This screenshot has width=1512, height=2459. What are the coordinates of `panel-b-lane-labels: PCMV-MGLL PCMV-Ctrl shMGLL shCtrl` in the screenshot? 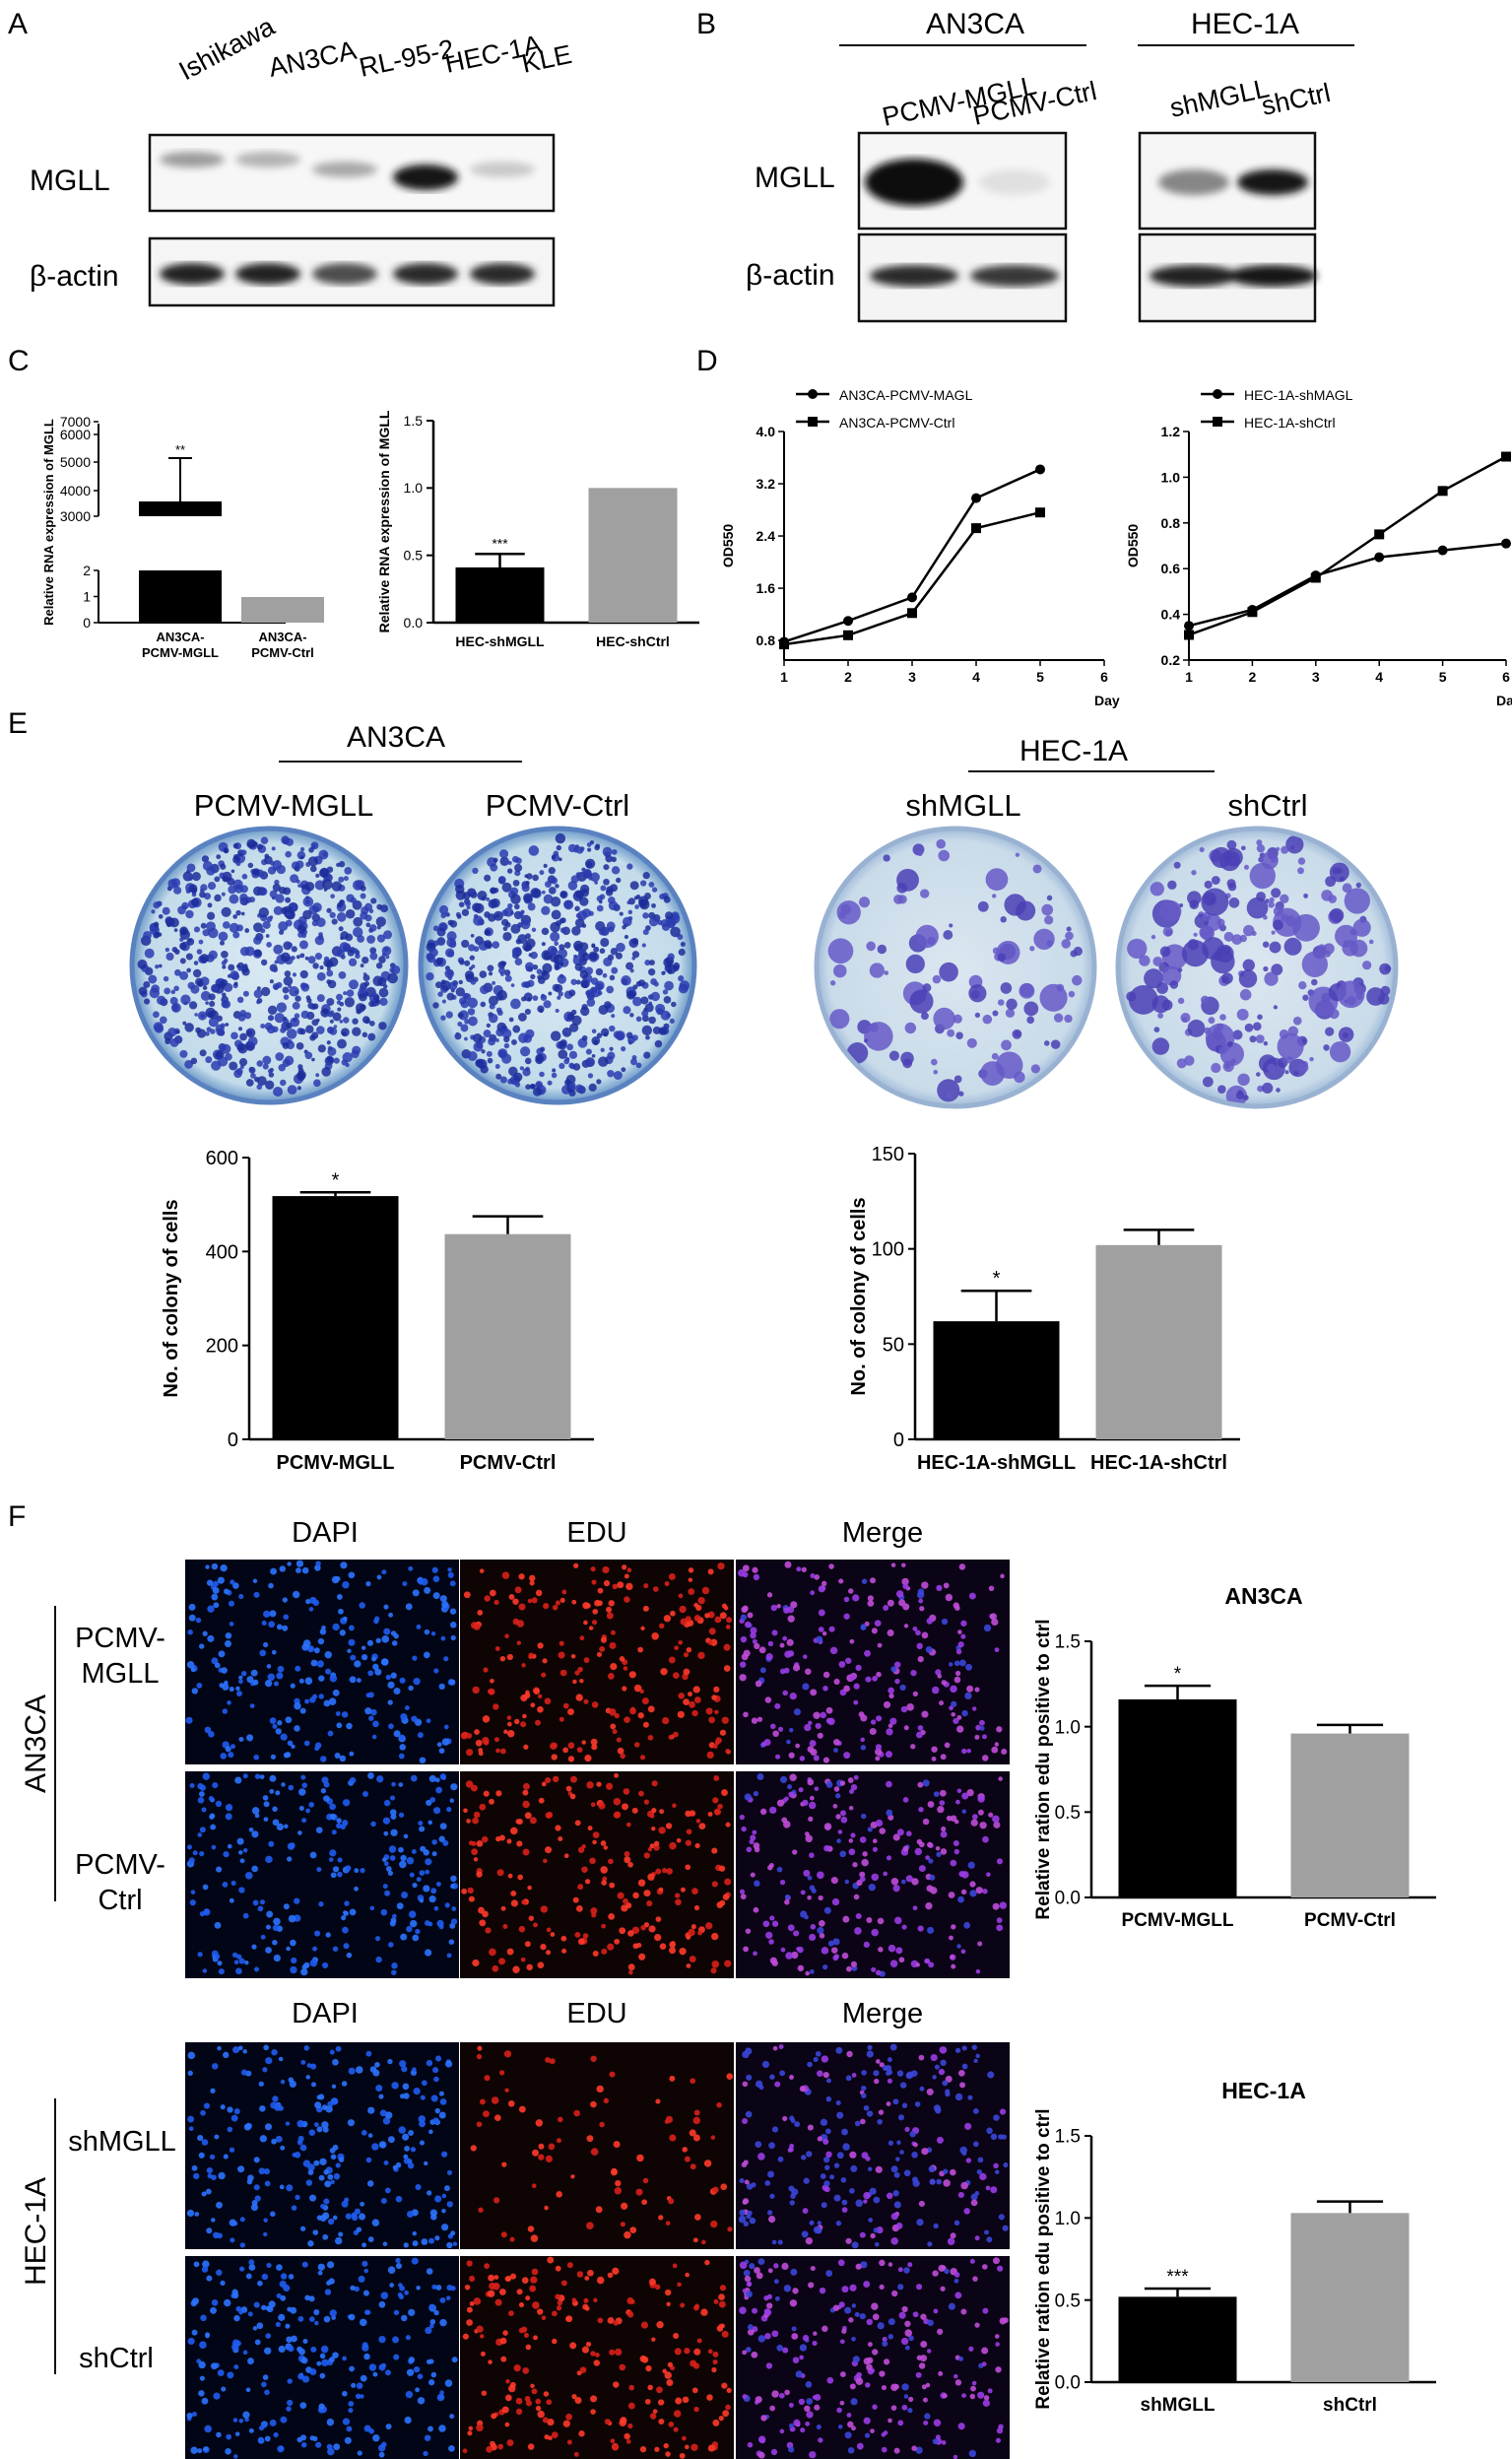 It's located at (1106, 100).